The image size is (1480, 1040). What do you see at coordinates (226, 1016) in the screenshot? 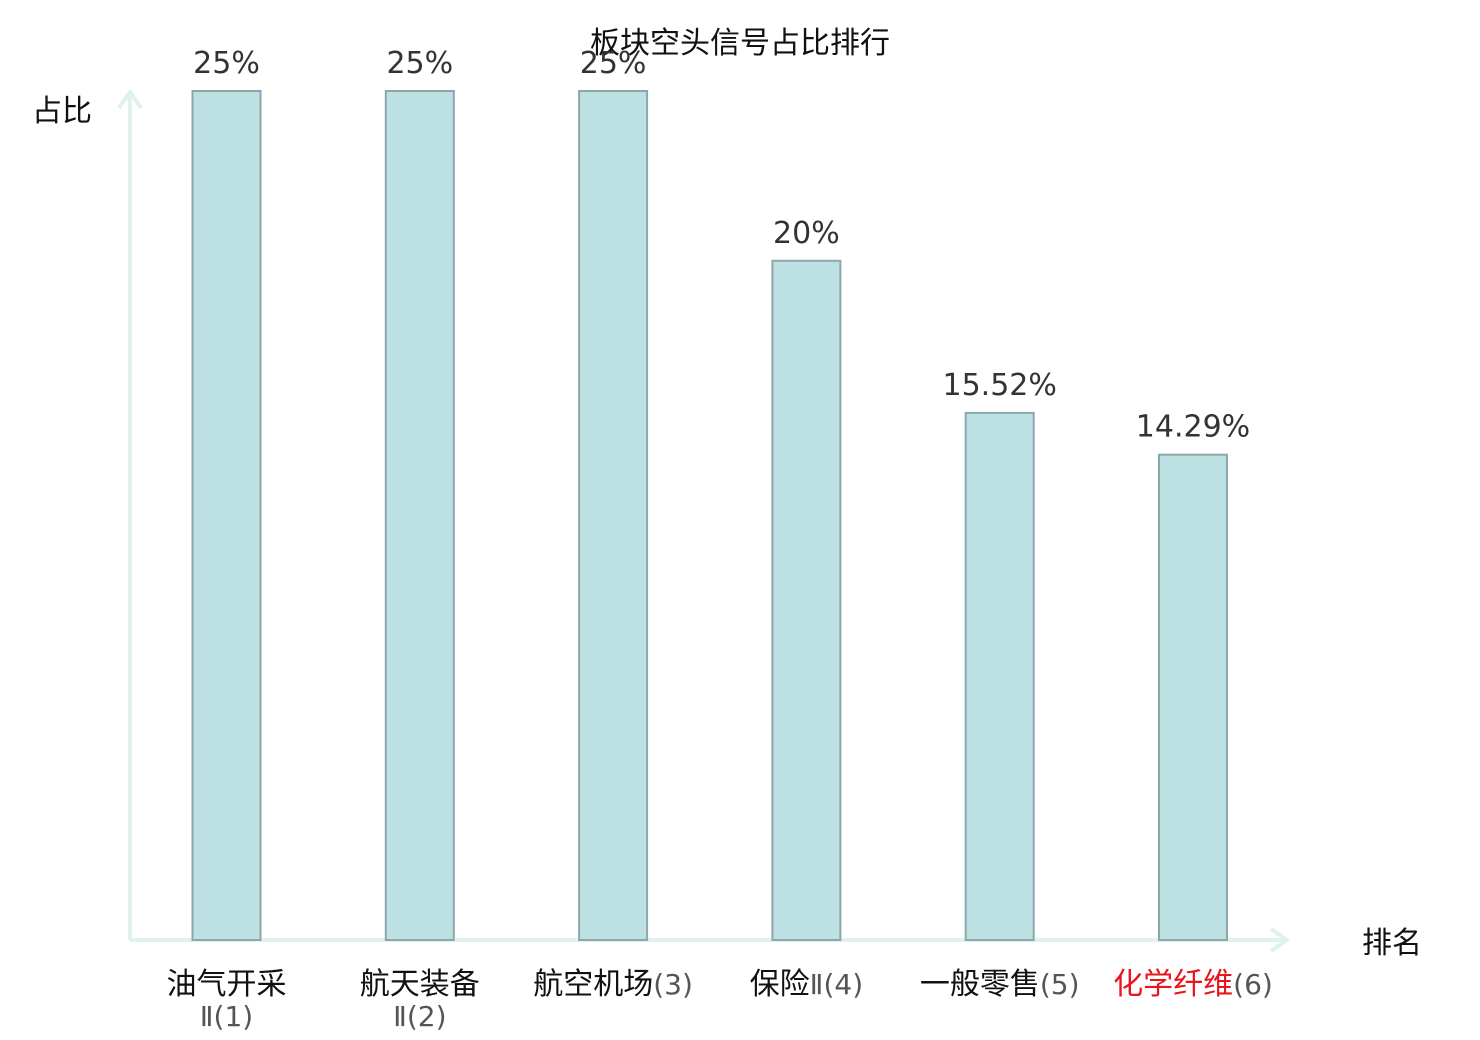
I see `category-rank-1: Ⅱ(1)` at bounding box center [226, 1016].